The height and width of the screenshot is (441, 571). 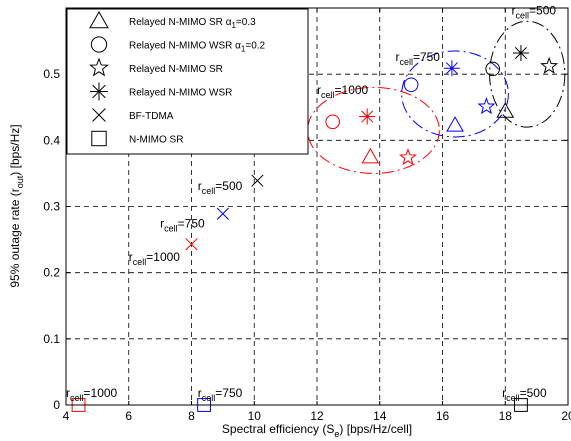 I want to click on x-tick-label: 12, so click(x=317, y=416).